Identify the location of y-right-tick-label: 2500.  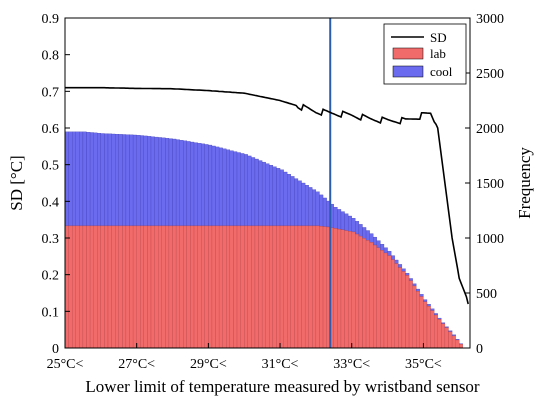
(490, 74).